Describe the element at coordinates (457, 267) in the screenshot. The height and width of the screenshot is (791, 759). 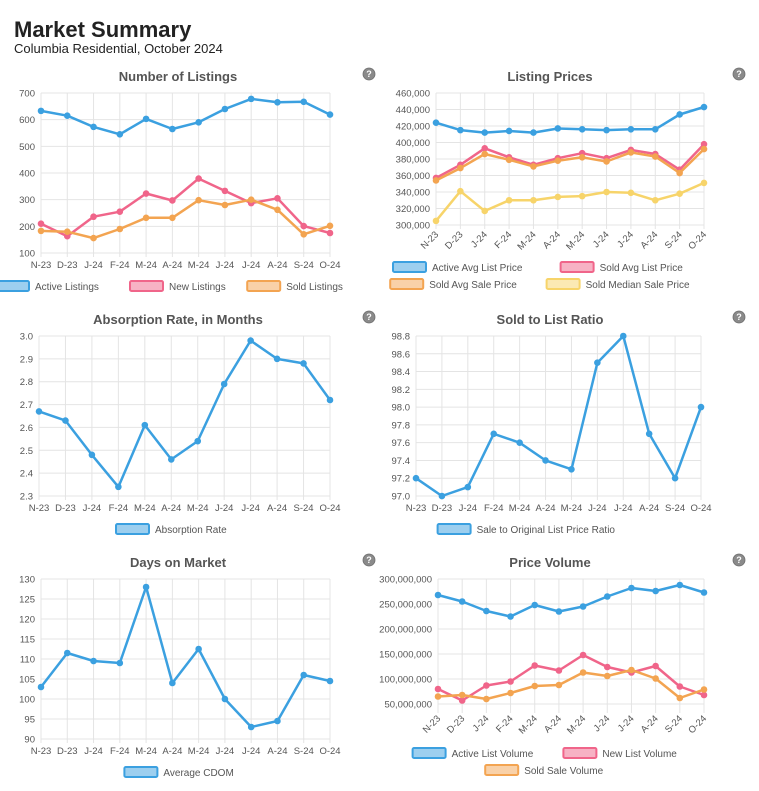
I see `legend-item-active-avg-list-price: Active Avg List Price` at that location.